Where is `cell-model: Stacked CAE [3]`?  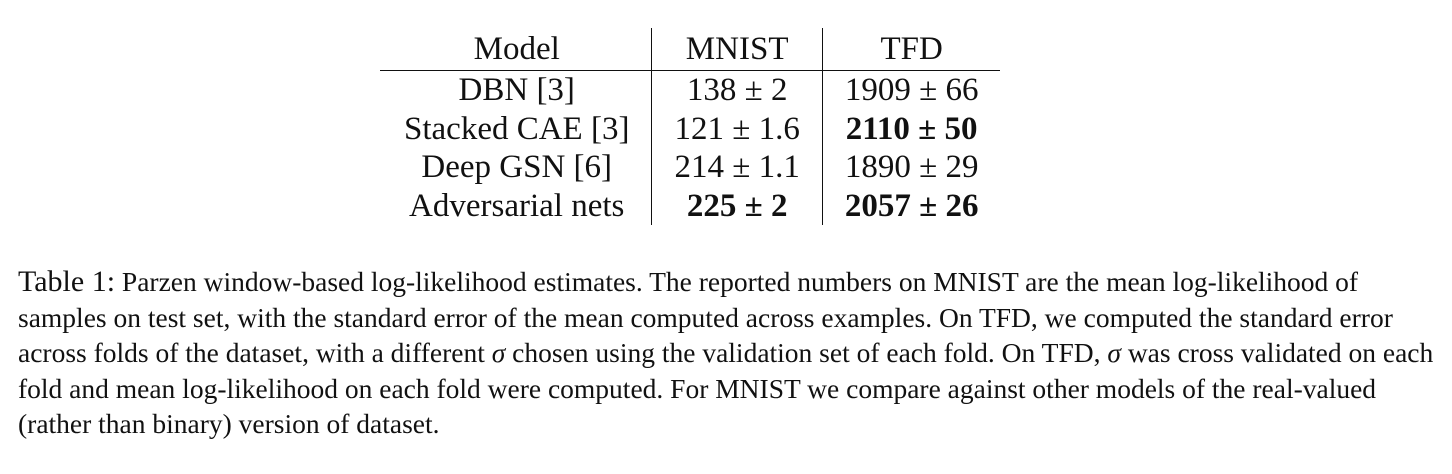
cell-model: Stacked CAE [3] is located at coordinates (516, 128).